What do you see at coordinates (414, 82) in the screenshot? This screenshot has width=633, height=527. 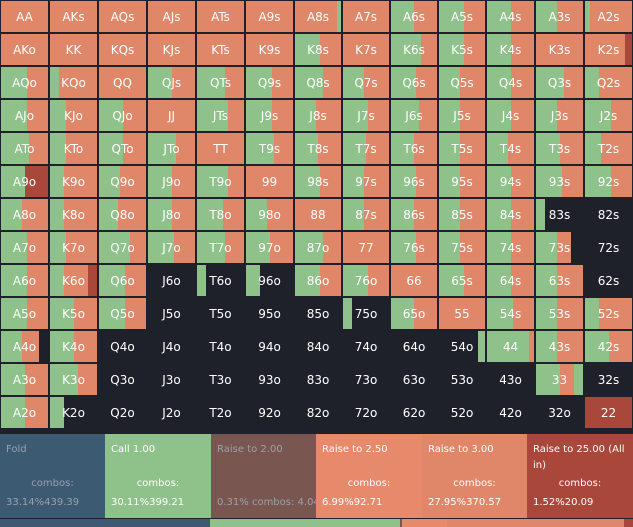 I see `hand-cell: Q6s` at bounding box center [414, 82].